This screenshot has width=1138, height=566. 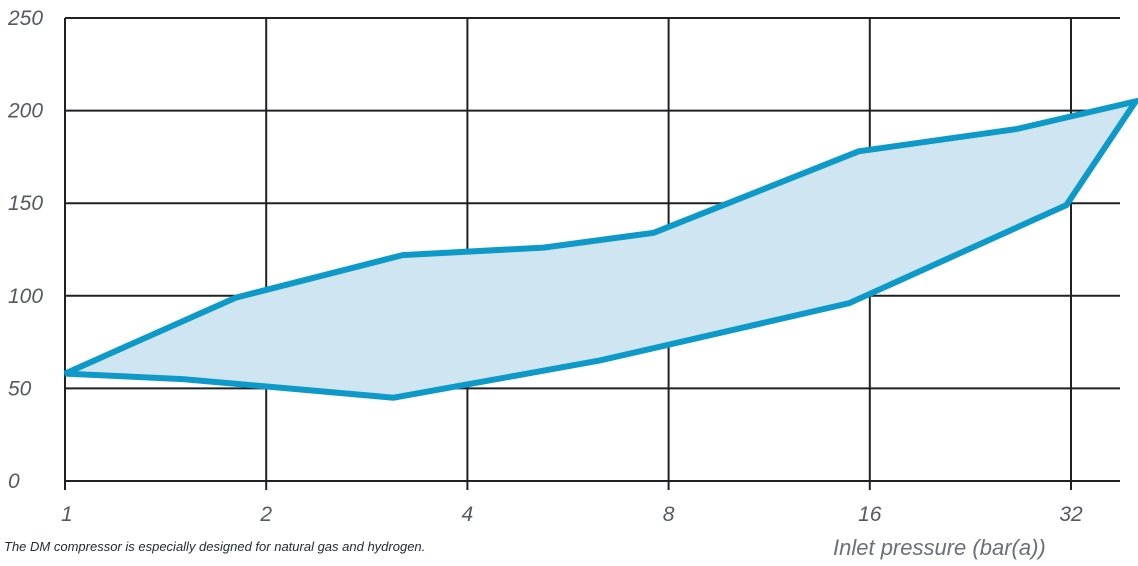 I want to click on y-tick-label-100: 100, so click(x=25, y=296).